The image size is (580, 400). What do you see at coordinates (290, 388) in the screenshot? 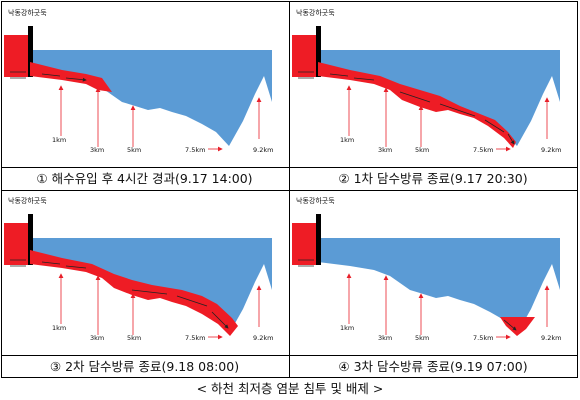
I see `figure-title: < 하천 최저층 염분 침투 및 배제 >` at bounding box center [290, 388].